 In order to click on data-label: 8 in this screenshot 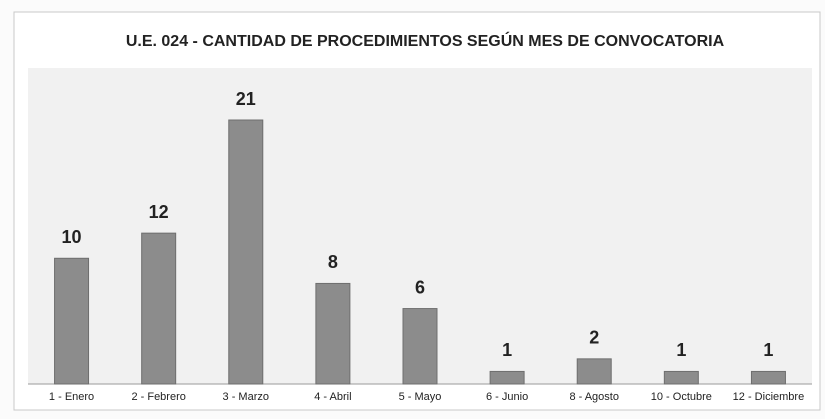, I will do `click(333, 262)`.